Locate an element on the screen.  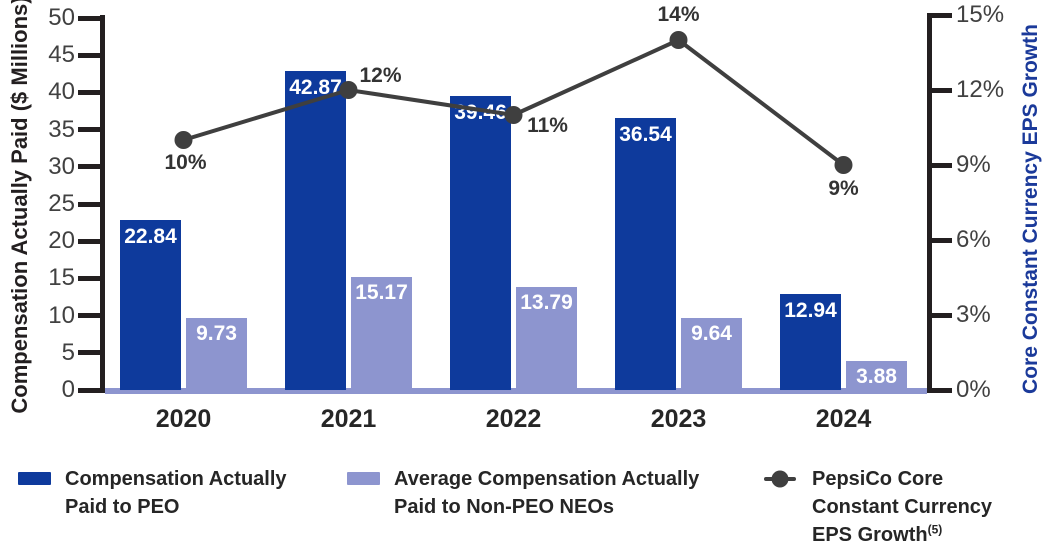
peo-bar-swatch-icon is located at coordinates (34, 478).